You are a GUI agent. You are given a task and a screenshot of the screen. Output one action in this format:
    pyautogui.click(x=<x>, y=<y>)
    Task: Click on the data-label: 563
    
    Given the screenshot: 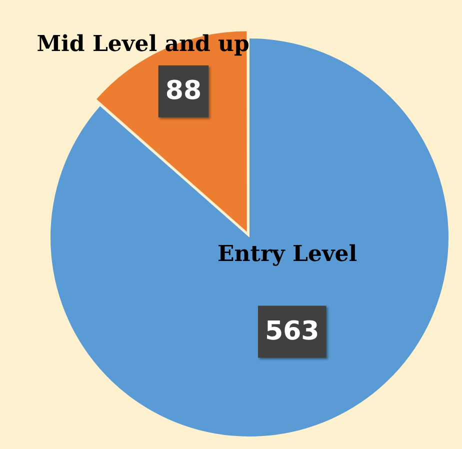 What is the action you would take?
    pyautogui.click(x=292, y=331)
    